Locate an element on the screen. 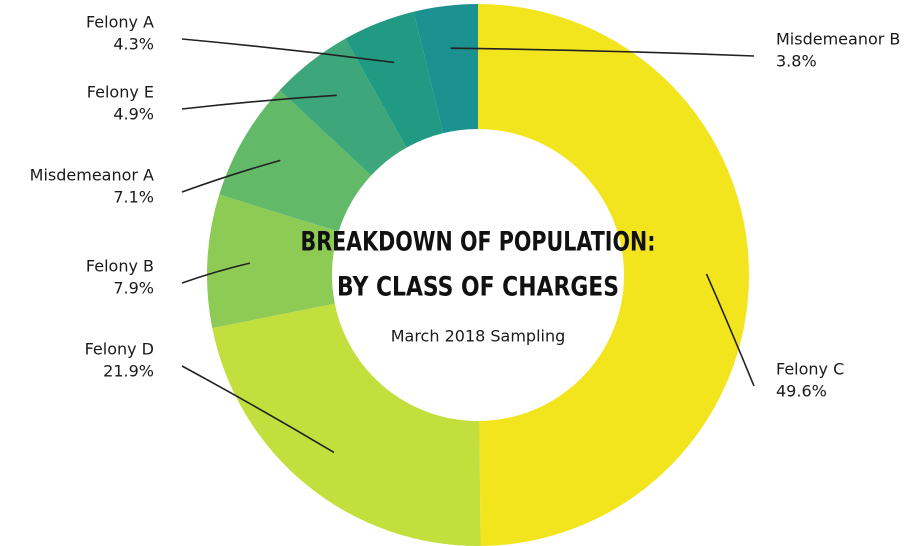 Image resolution: width=918 pixels, height=546 pixels. chart-title: BY CLASS OF CHARGES is located at coordinates (478, 287).